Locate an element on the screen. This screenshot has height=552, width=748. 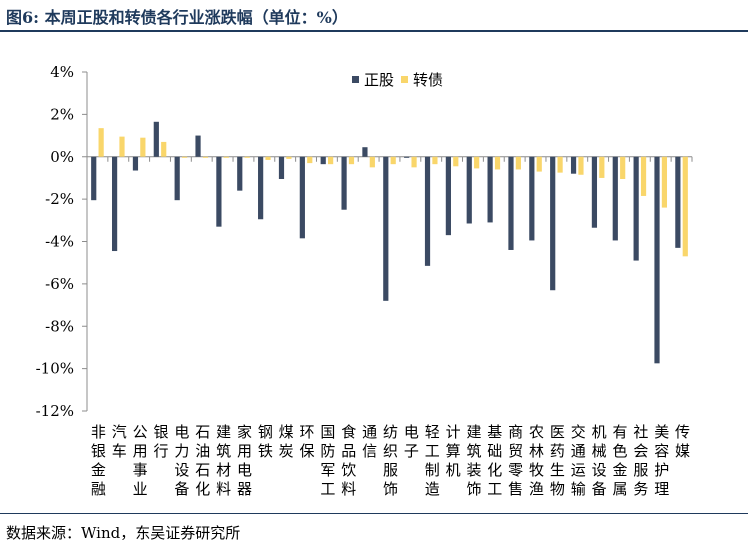
x-tick-label: 纺织服饰 is located at coordinates (390, 460).